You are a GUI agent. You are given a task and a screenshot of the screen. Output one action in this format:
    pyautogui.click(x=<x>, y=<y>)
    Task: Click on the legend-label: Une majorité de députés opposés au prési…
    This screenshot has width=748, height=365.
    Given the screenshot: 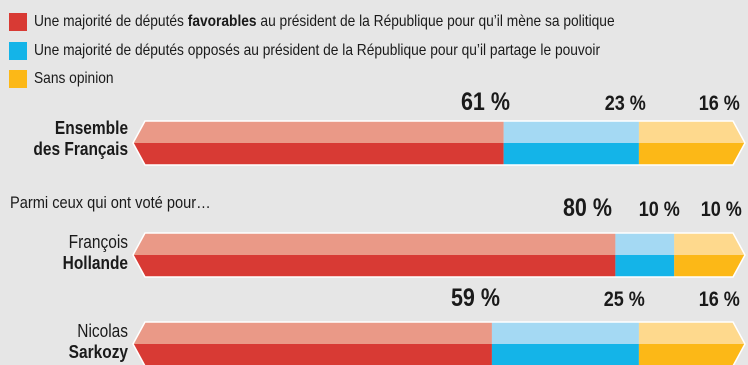 What is the action you would take?
    pyautogui.click(x=317, y=50)
    